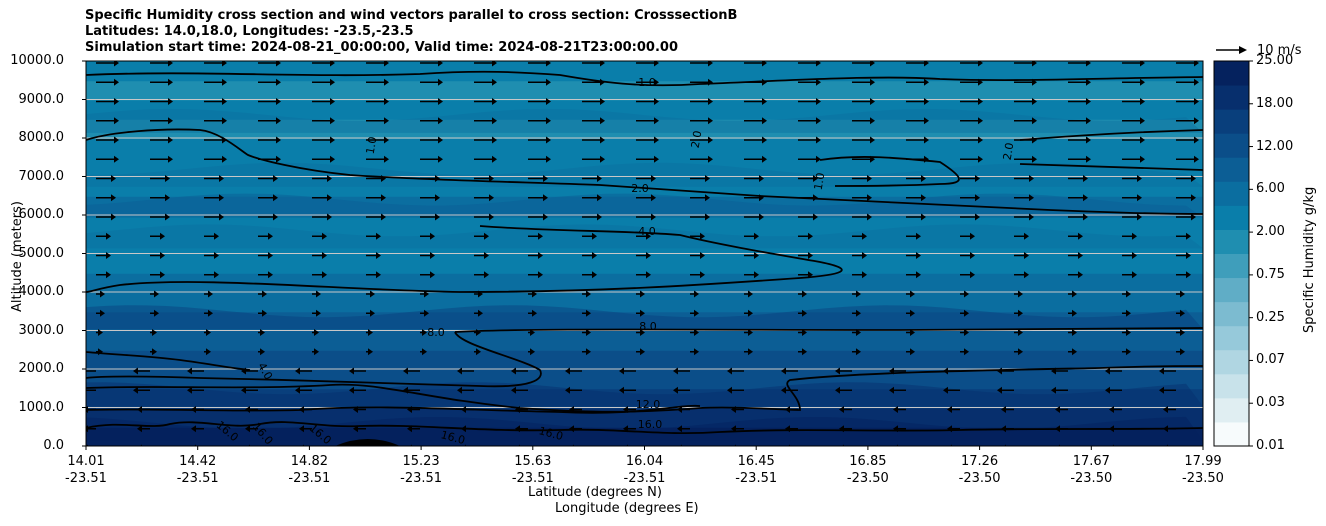  I want to click on y-tick-label: 10000.0, so click(37, 60).